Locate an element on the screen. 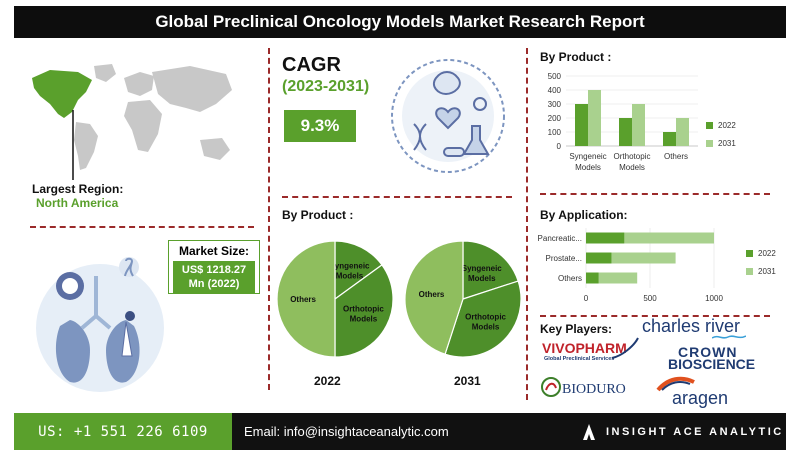 This screenshot has width=800, height=450. market-size-value: US$ 1218.27 Mn (2022) is located at coordinates (214, 277).